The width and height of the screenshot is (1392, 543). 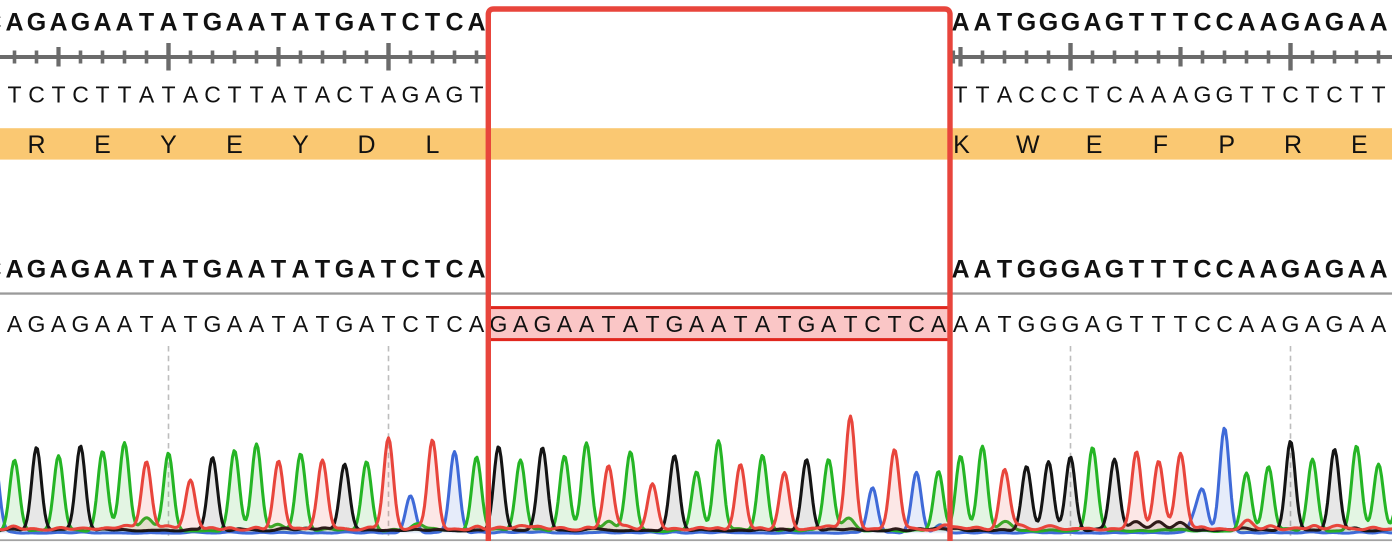 What do you see at coordinates (1293, 145) in the screenshot?
I see `svg-text: R` at bounding box center [1293, 145].